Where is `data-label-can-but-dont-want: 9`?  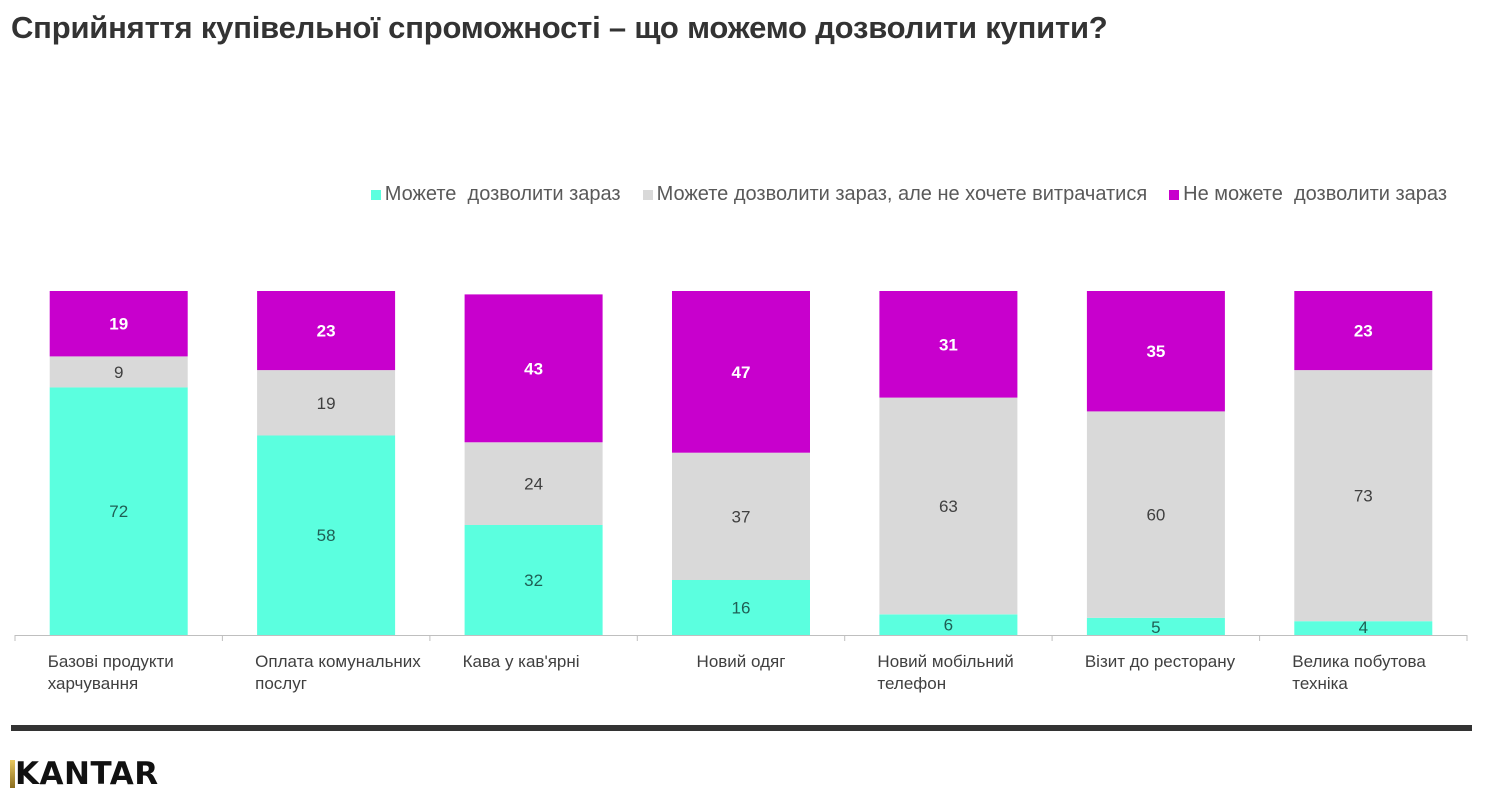 data-label-can-but-dont-want: 9 is located at coordinates (118, 372).